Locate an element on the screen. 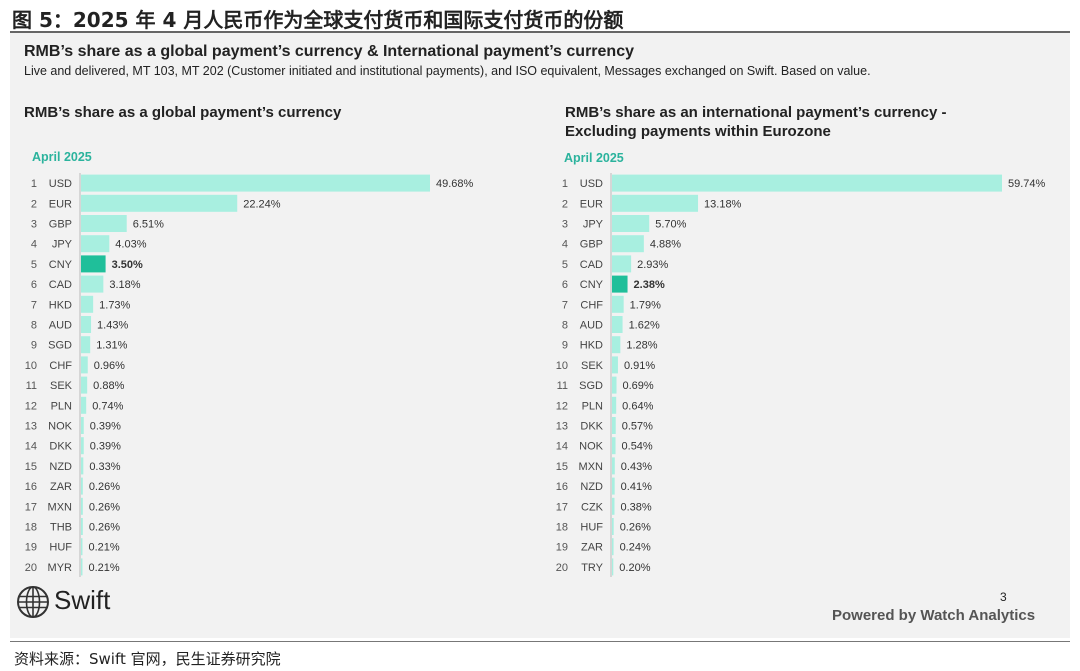 The image size is (1080, 671). value-label: 1.79% is located at coordinates (645, 305).